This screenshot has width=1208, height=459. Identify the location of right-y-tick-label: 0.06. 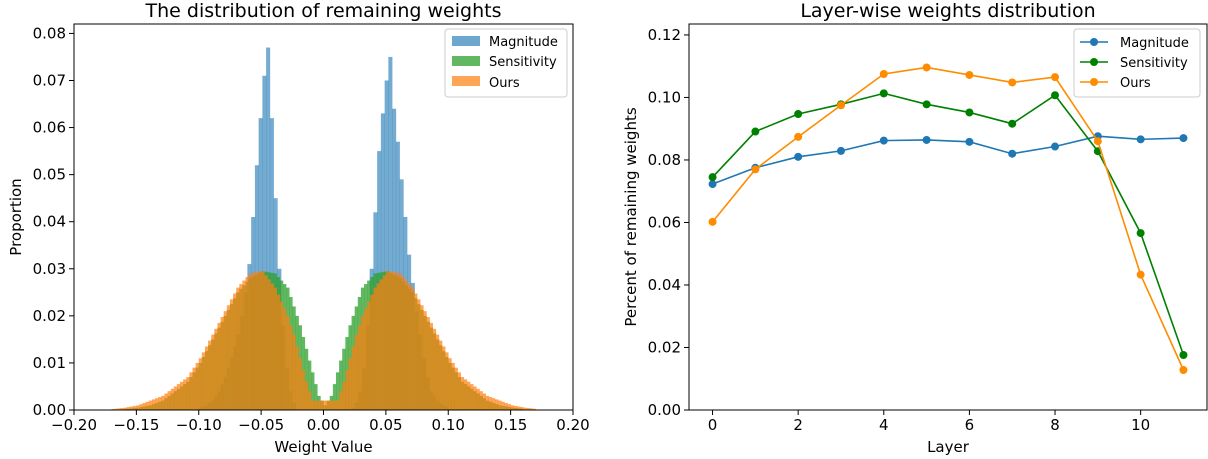
(664, 222).